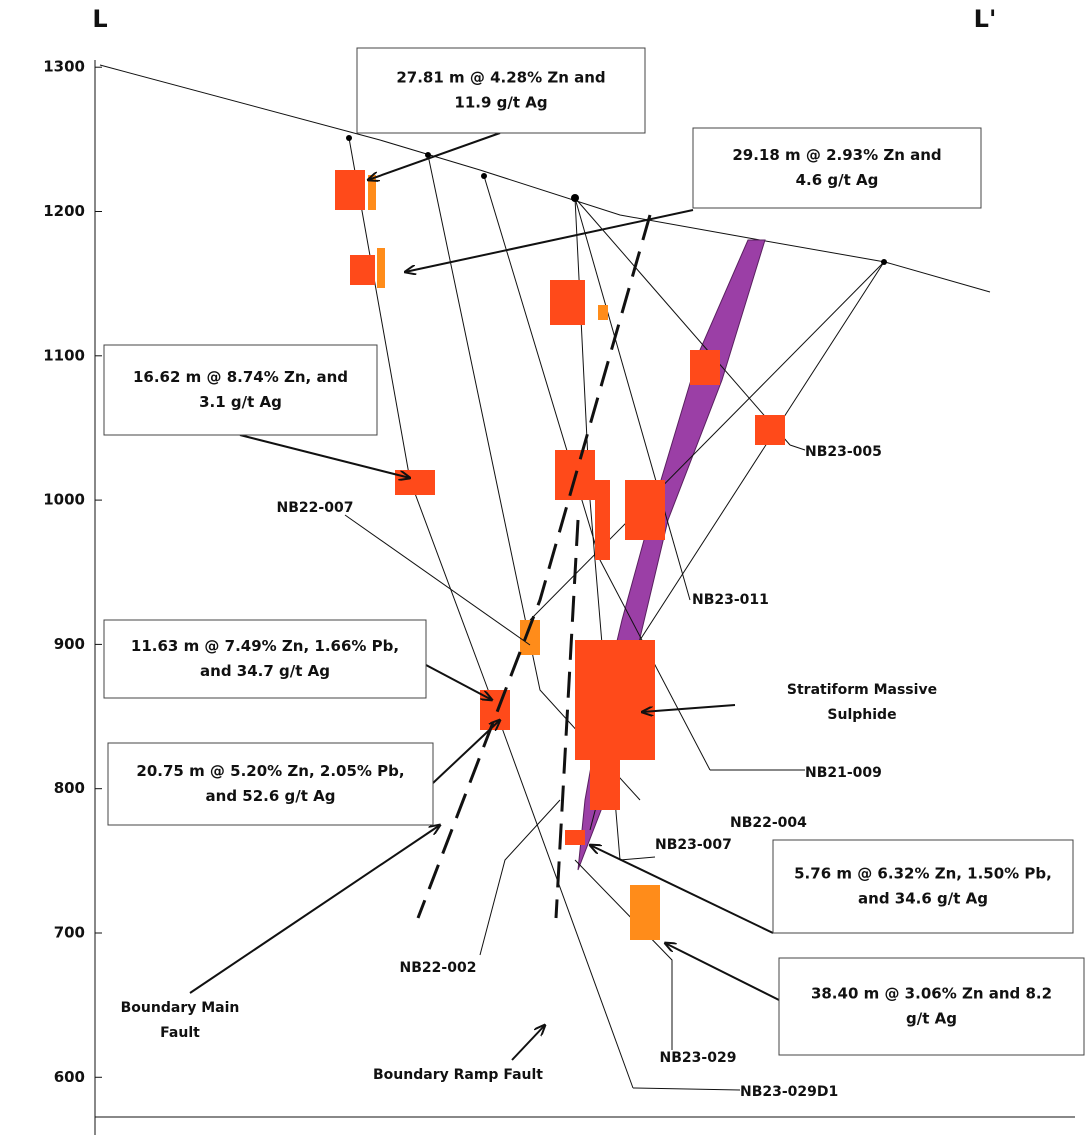  I want to click on elevation-axis: 1300 1200 1100 1000 900 800 700 600, so click(72, 572).